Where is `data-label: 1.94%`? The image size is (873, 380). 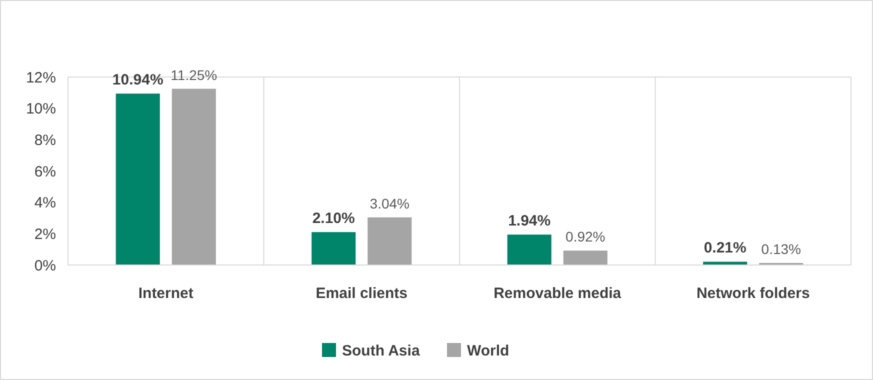 data-label: 1.94% is located at coordinates (529, 221).